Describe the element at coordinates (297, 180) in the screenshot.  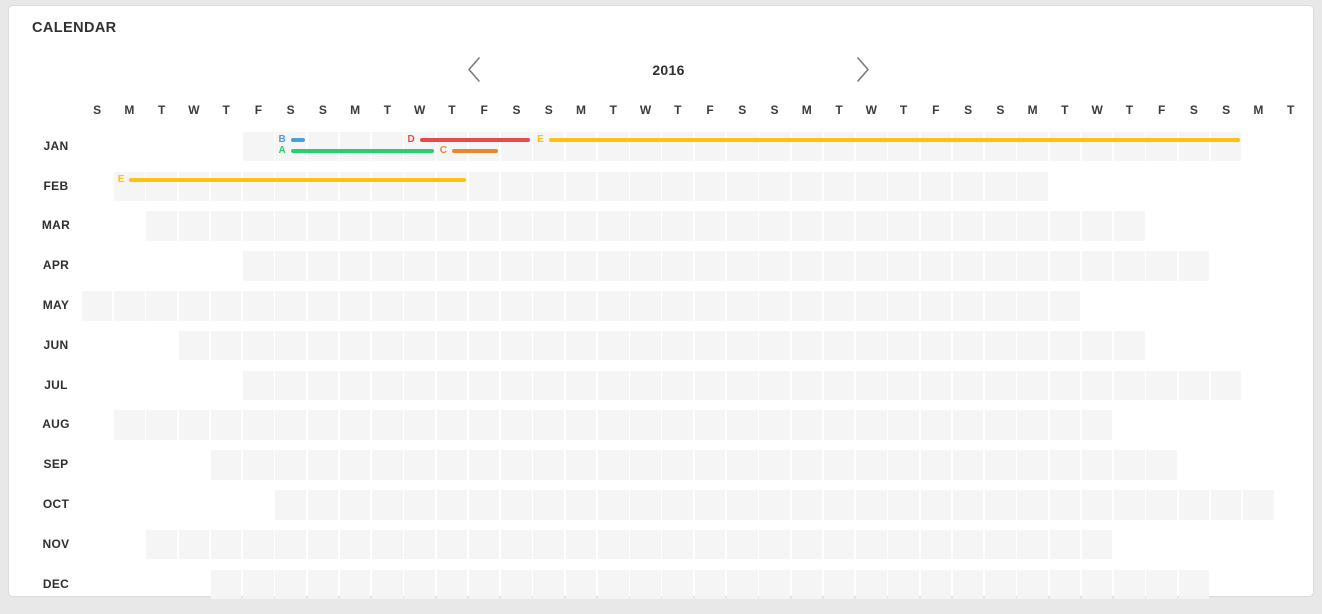
I see `event-bar-e` at that location.